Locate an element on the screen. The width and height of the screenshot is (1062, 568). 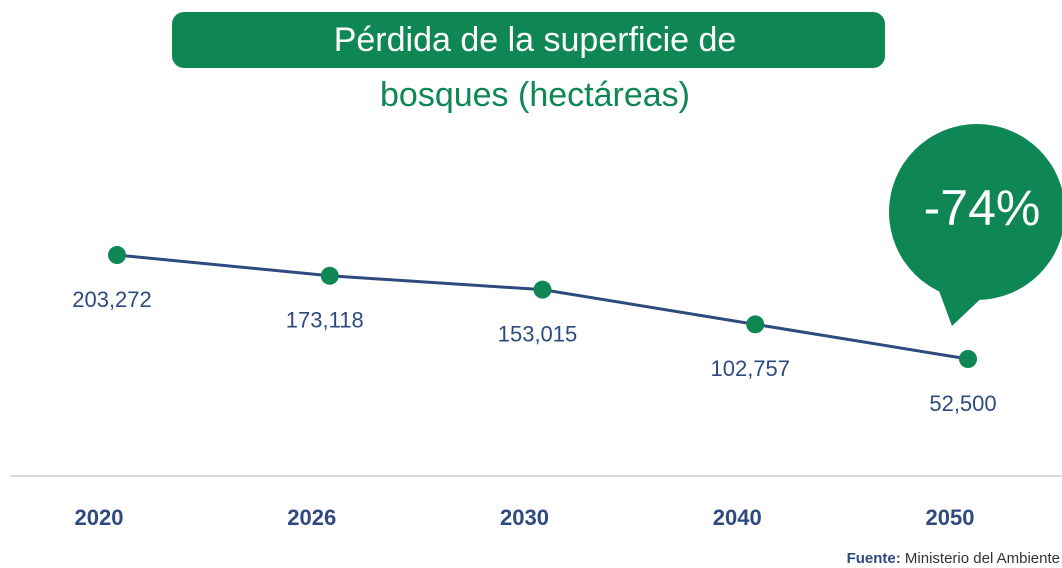
source: Fuente: Ministerio del Ambiente is located at coordinates (953, 558).